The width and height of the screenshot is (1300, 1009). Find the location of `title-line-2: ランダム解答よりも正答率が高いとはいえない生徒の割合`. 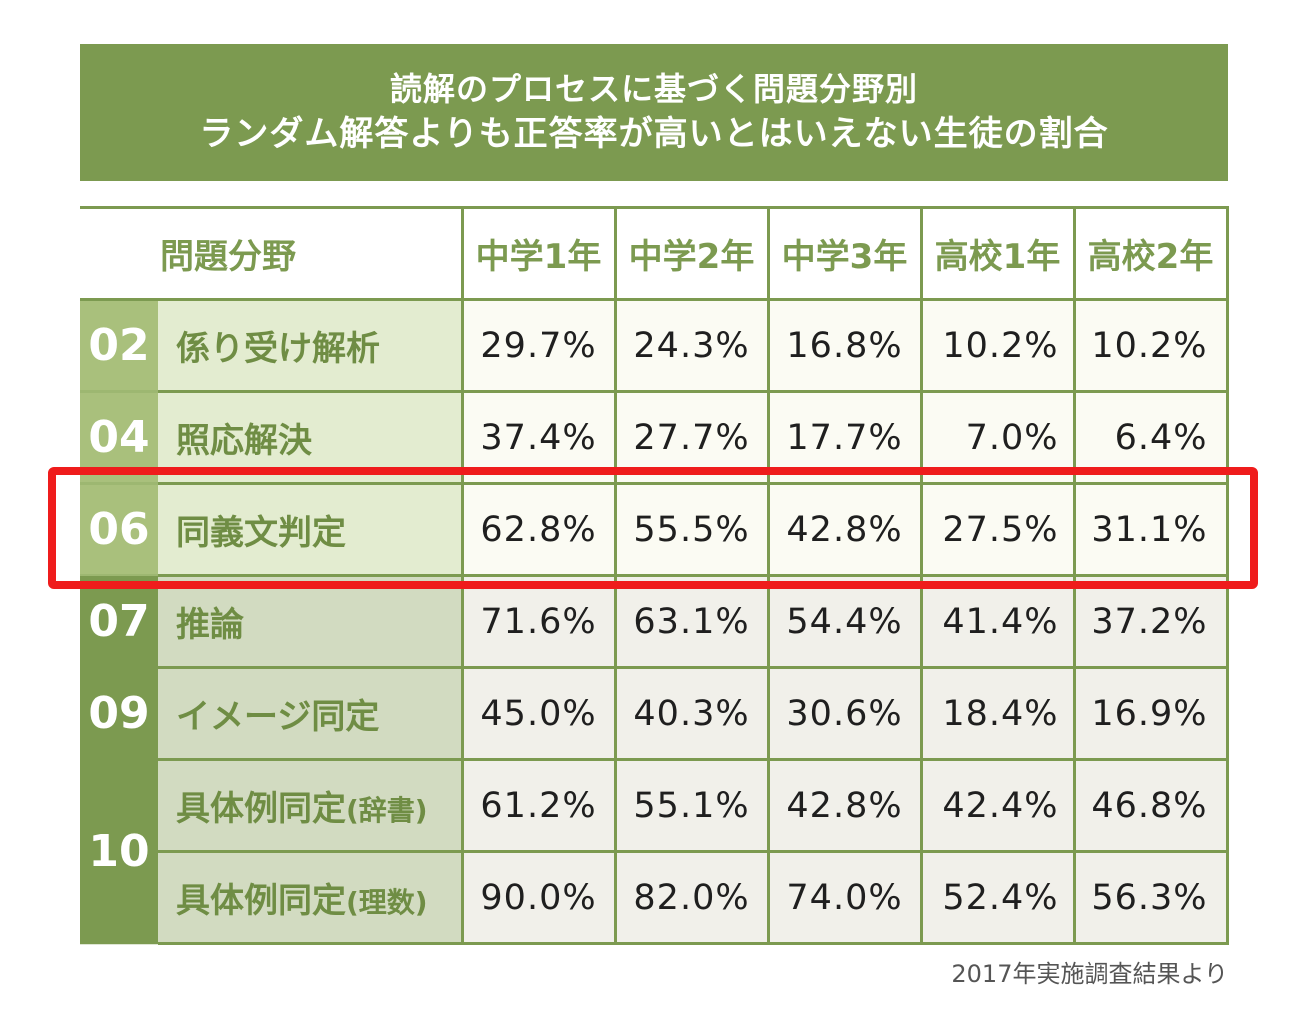

title-line-2: ランダム解答よりも正答率が高いとはいえない生徒の割合 is located at coordinates (654, 133).